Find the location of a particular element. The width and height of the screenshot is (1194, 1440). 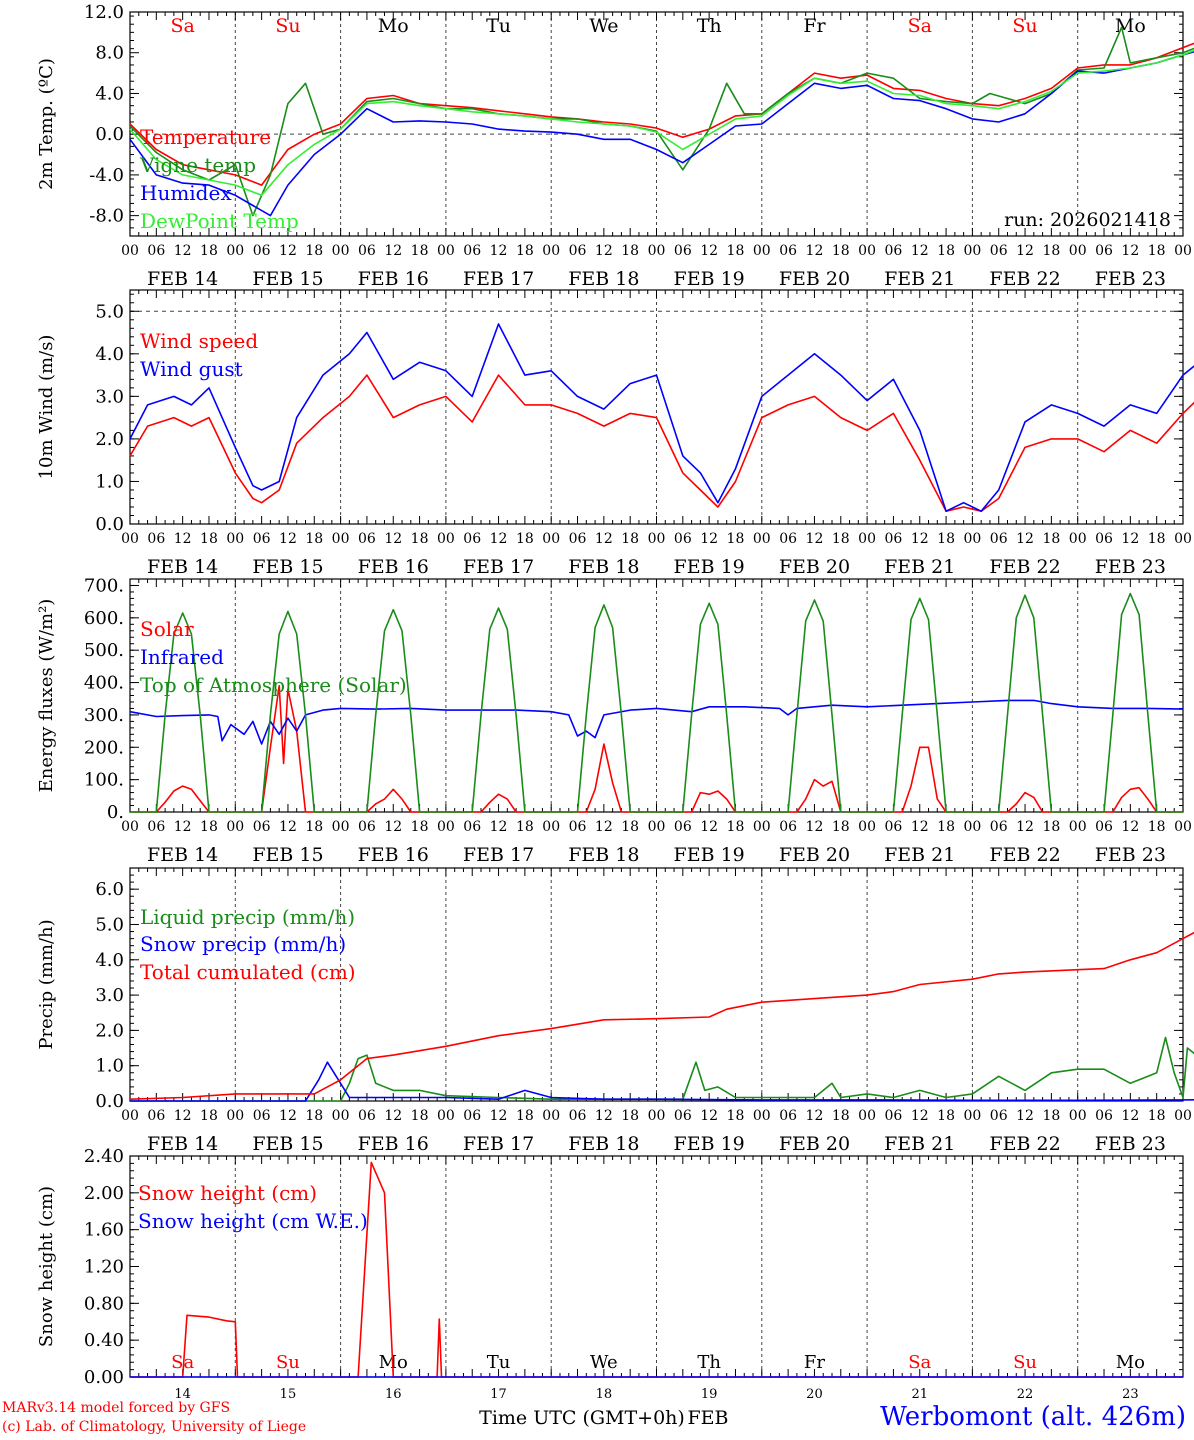

y-tick-label: 4.0 is located at coordinates (109, 960).